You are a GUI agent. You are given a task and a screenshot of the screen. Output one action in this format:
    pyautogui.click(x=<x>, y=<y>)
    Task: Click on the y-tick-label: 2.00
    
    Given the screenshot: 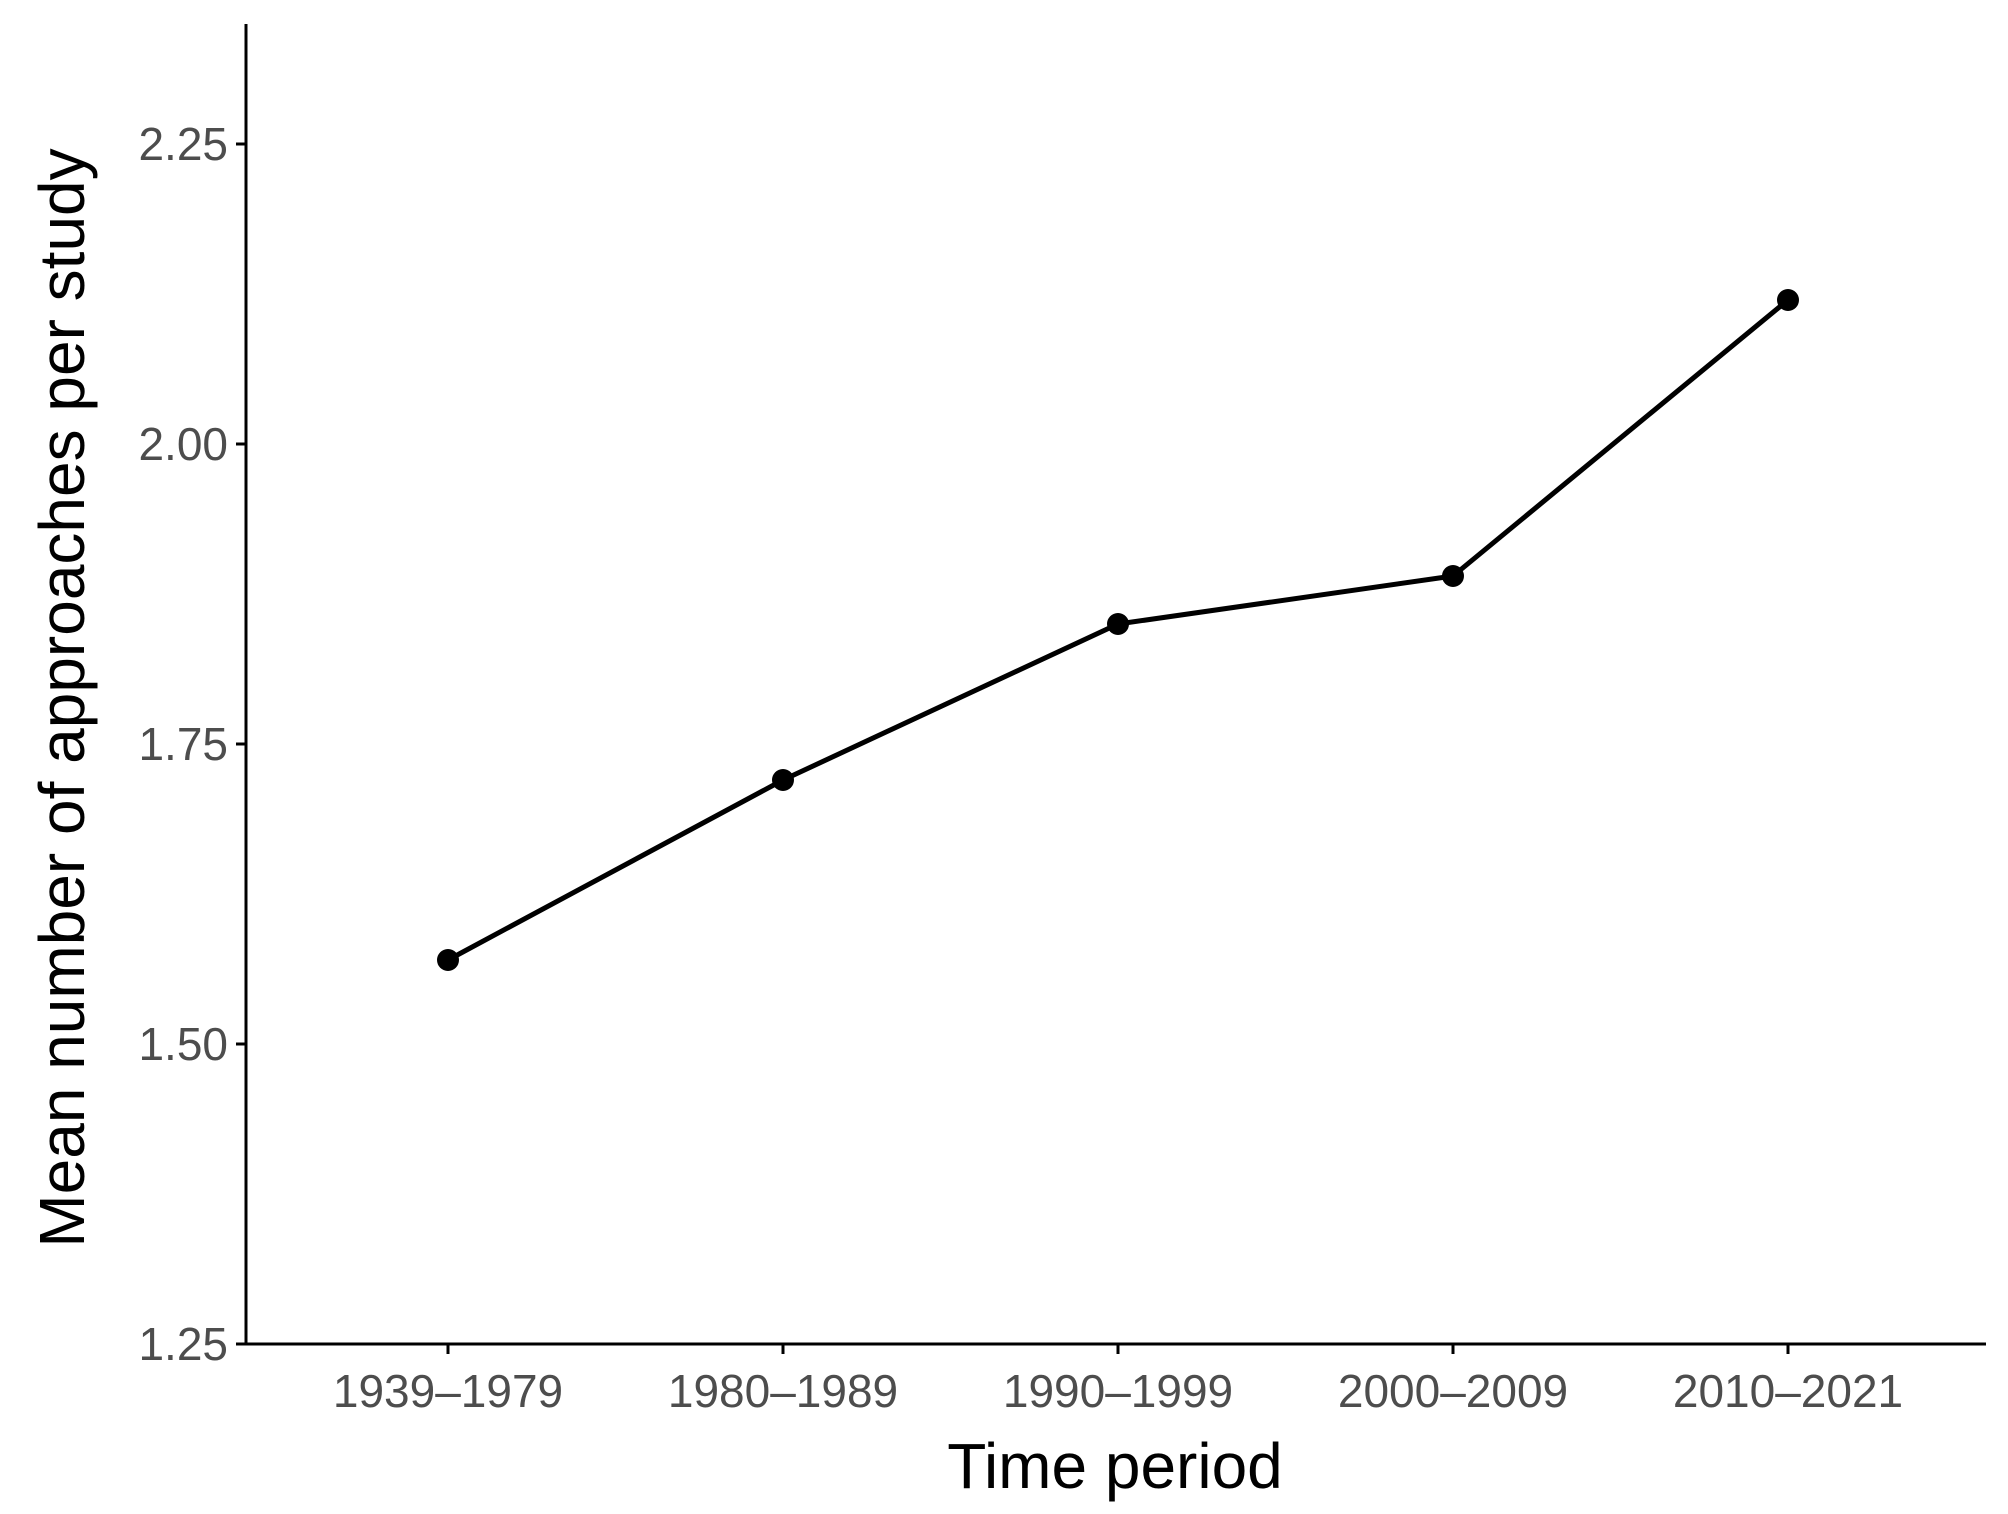 What is the action you would take?
    pyautogui.click(x=183, y=444)
    